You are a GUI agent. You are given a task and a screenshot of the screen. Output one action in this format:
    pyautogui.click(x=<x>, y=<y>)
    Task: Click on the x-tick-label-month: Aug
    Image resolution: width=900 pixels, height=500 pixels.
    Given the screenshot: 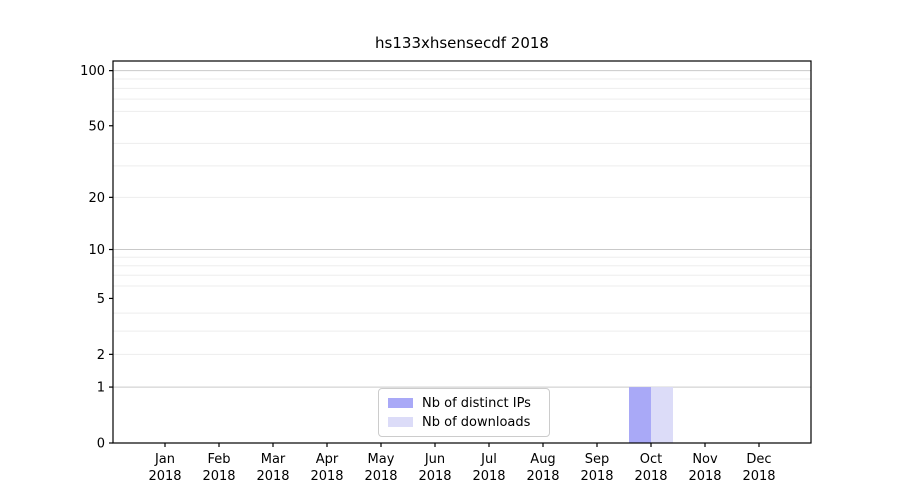 What is the action you would take?
    pyautogui.click(x=542, y=459)
    